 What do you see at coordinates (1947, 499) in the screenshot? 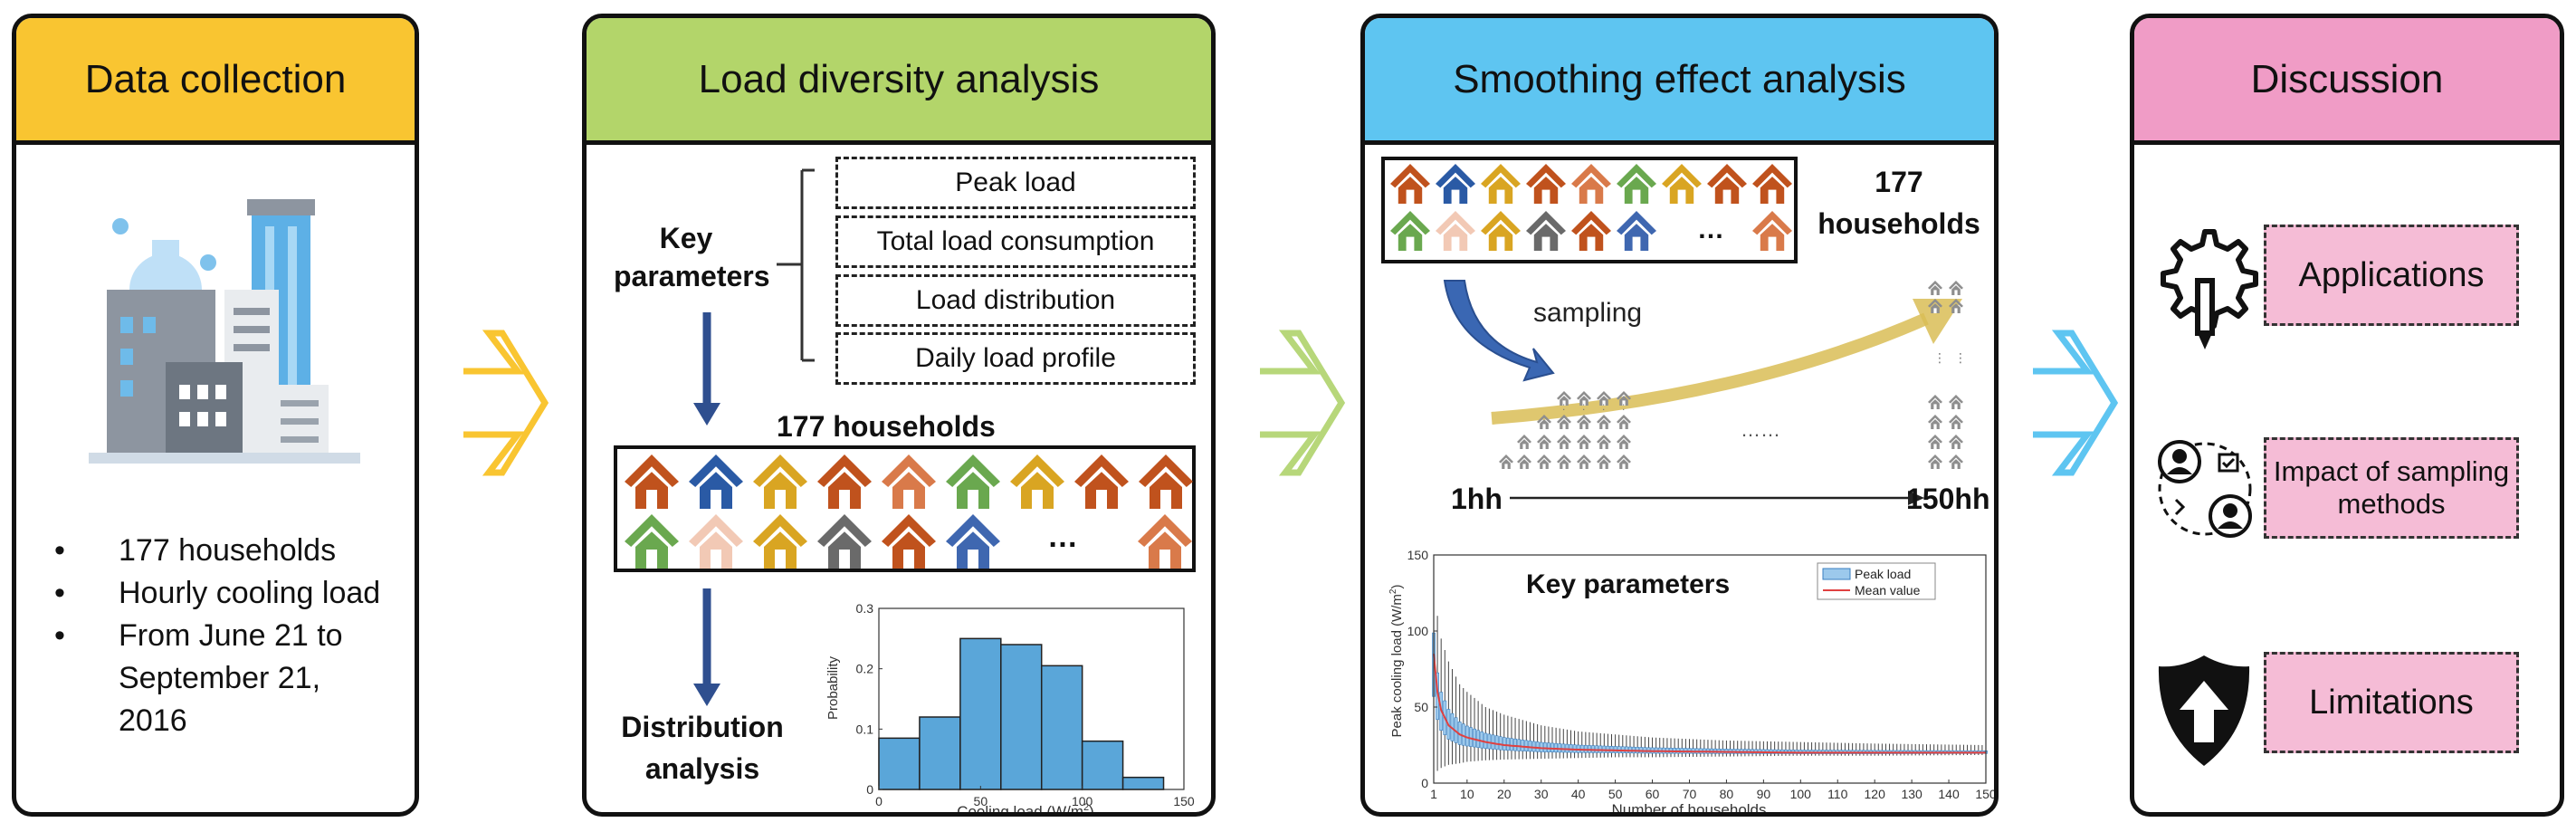
I see `to-label: 150hh` at bounding box center [1947, 499].